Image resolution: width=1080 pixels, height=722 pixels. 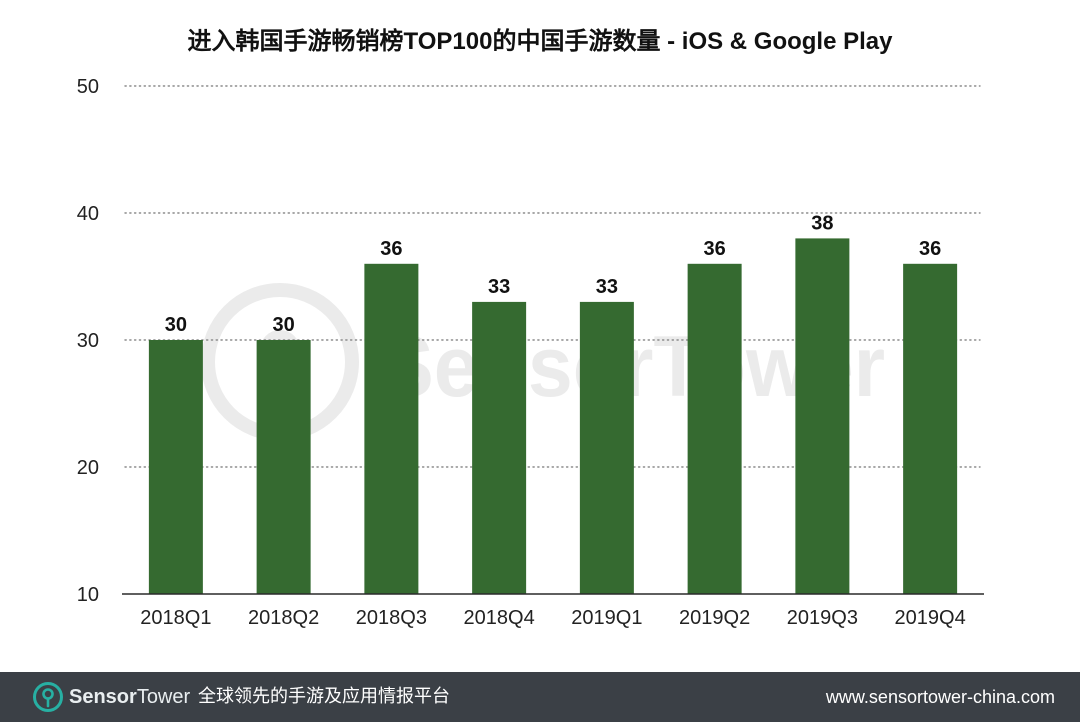 I want to click on bar-2019q2, so click(x=714, y=428).